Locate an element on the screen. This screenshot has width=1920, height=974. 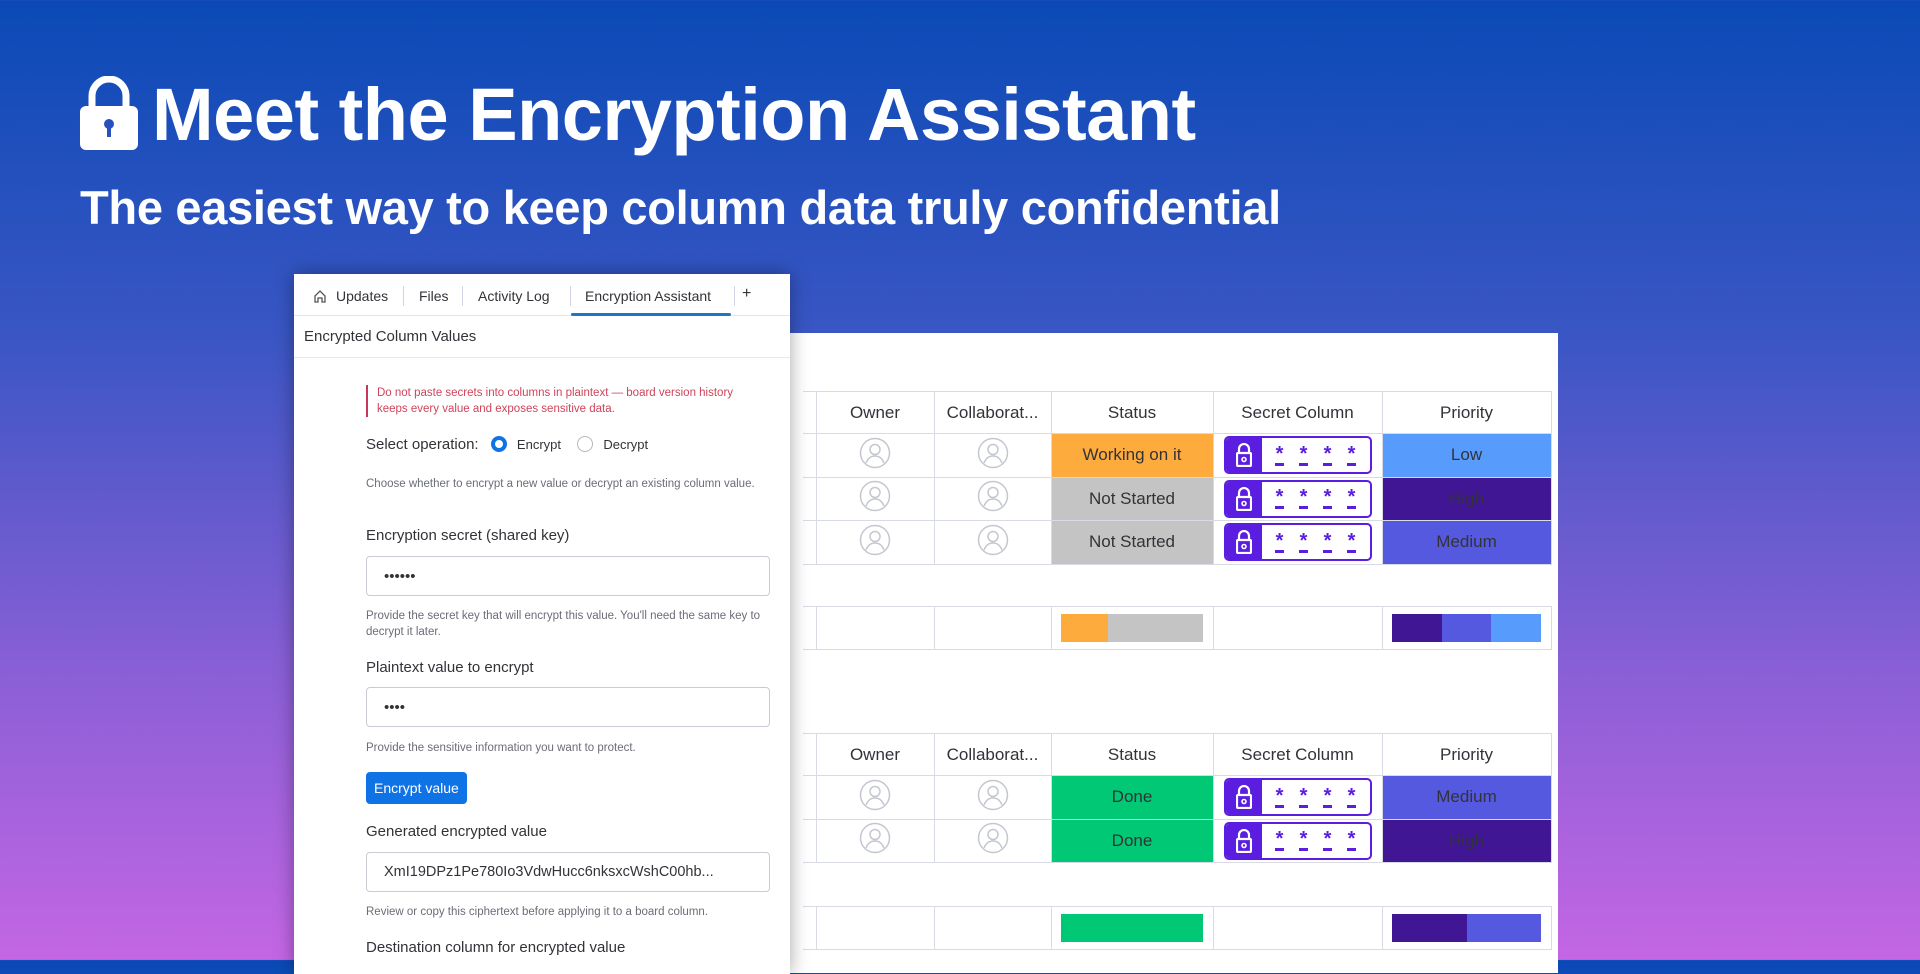
hero-title: Meet the Encryption Assistant is located at coordinates (674, 114).